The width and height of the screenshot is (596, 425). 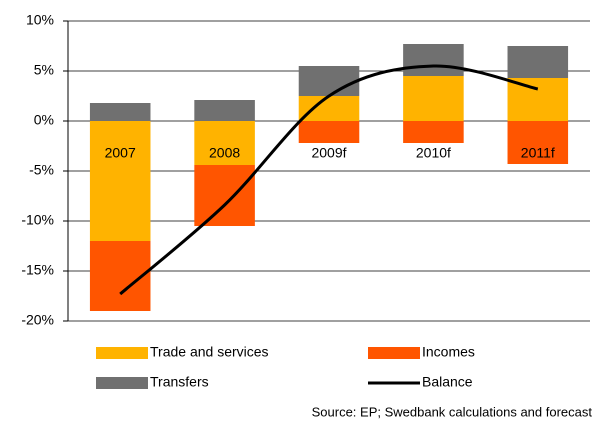 I want to click on y-tick-label: 5%, so click(x=44, y=70).